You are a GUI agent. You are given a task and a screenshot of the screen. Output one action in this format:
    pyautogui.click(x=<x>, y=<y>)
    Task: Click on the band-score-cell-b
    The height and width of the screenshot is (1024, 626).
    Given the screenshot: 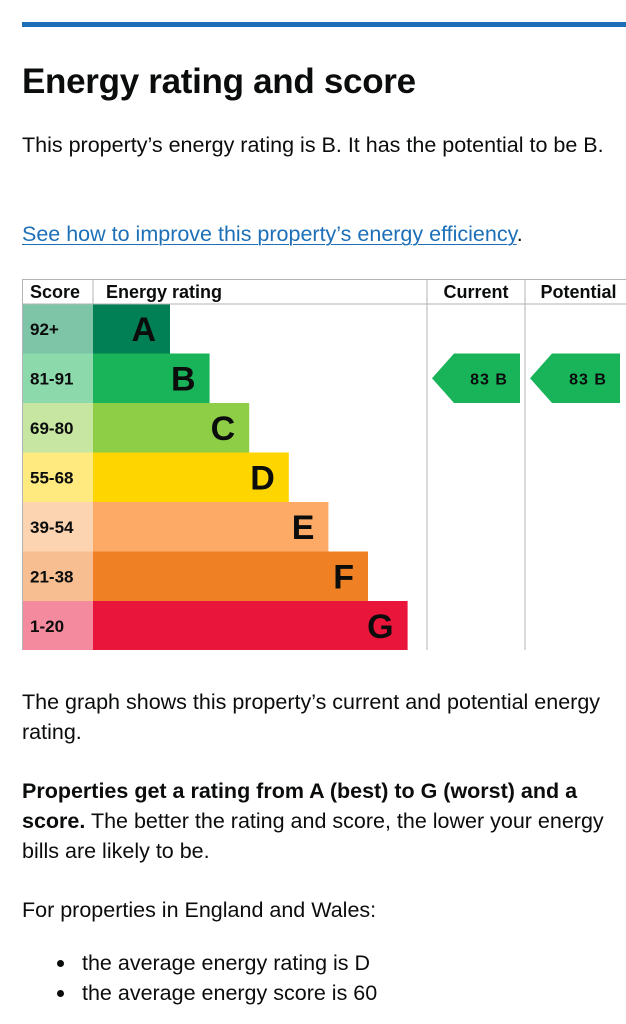 What is the action you would take?
    pyautogui.click(x=57, y=378)
    